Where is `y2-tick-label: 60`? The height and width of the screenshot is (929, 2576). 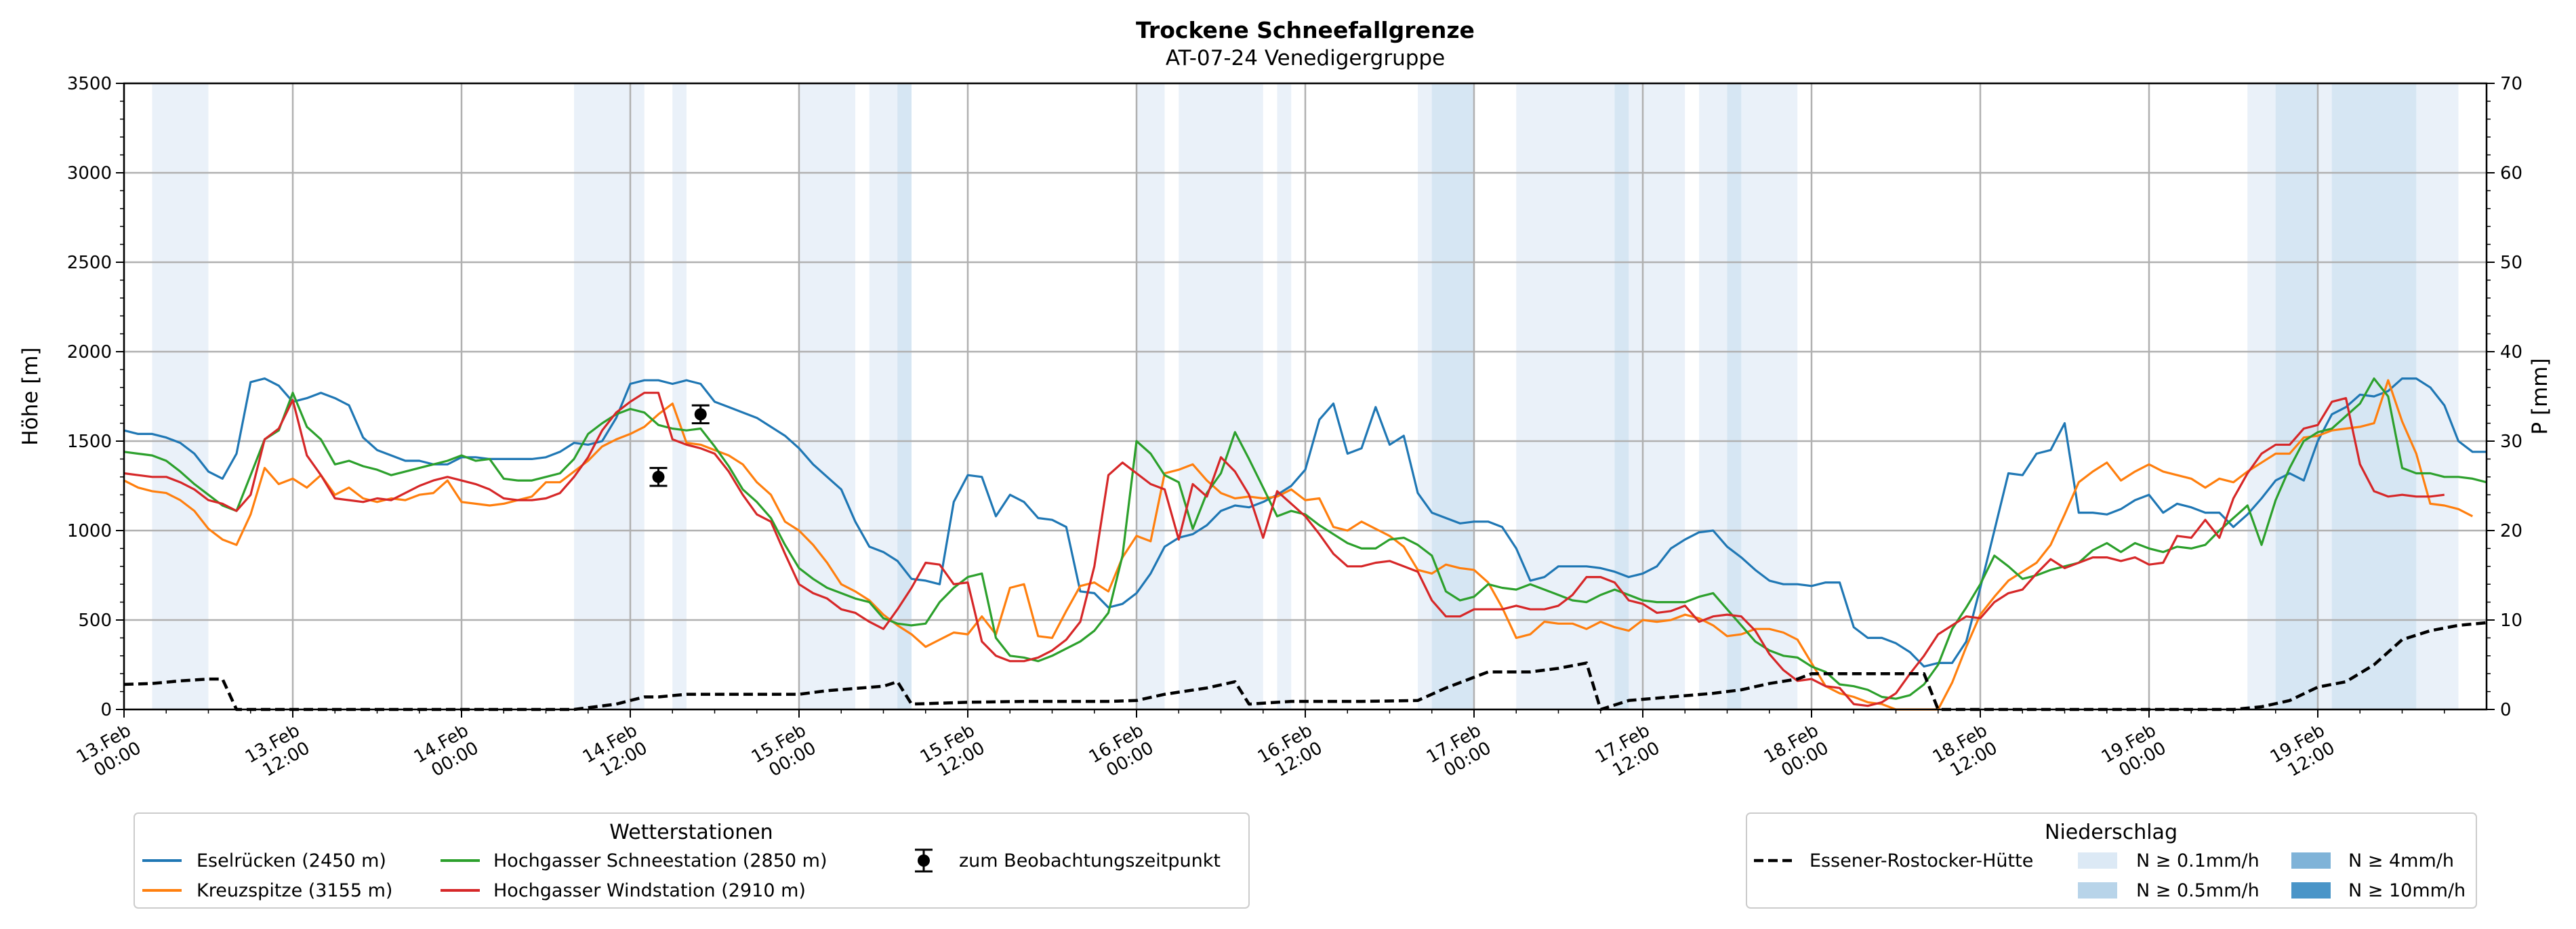
y2-tick-label: 60 is located at coordinates (2511, 173).